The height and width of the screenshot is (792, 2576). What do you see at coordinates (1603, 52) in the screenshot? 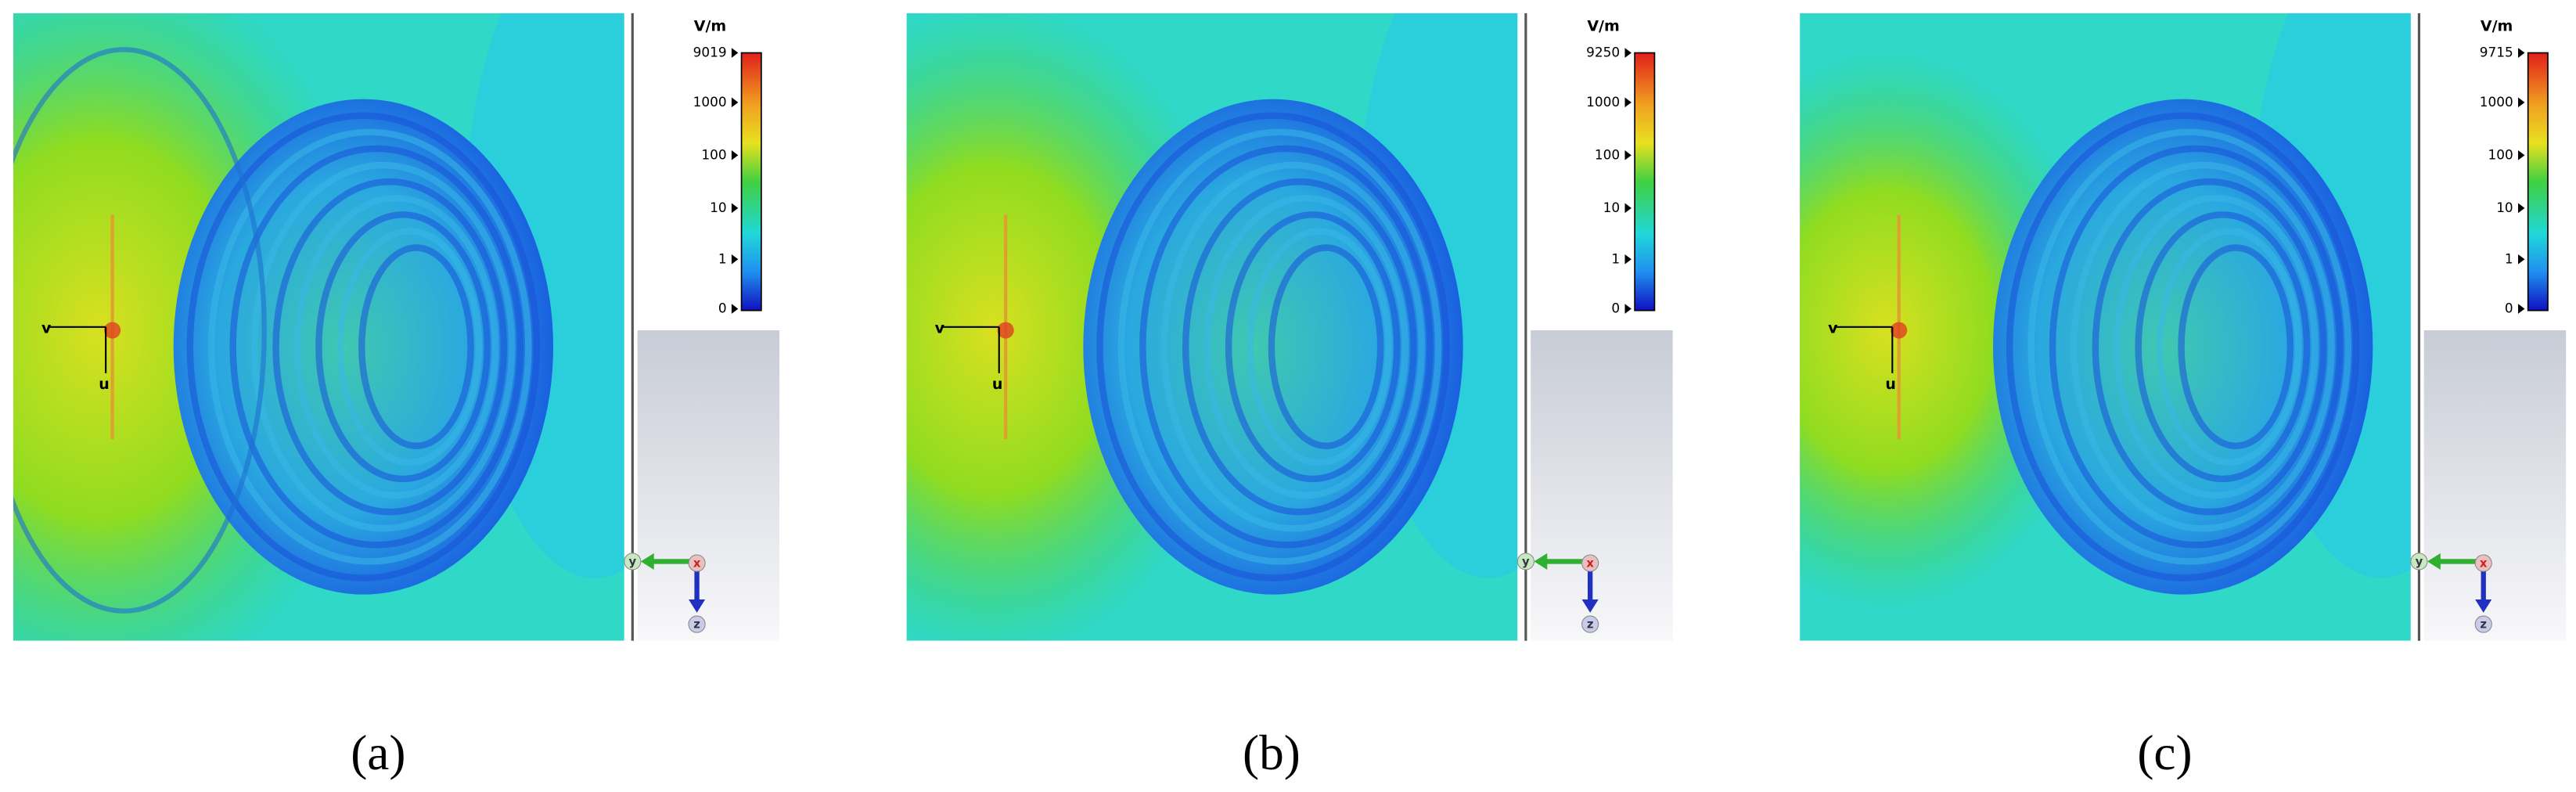
I see `scale-label: 9250` at bounding box center [1603, 52].